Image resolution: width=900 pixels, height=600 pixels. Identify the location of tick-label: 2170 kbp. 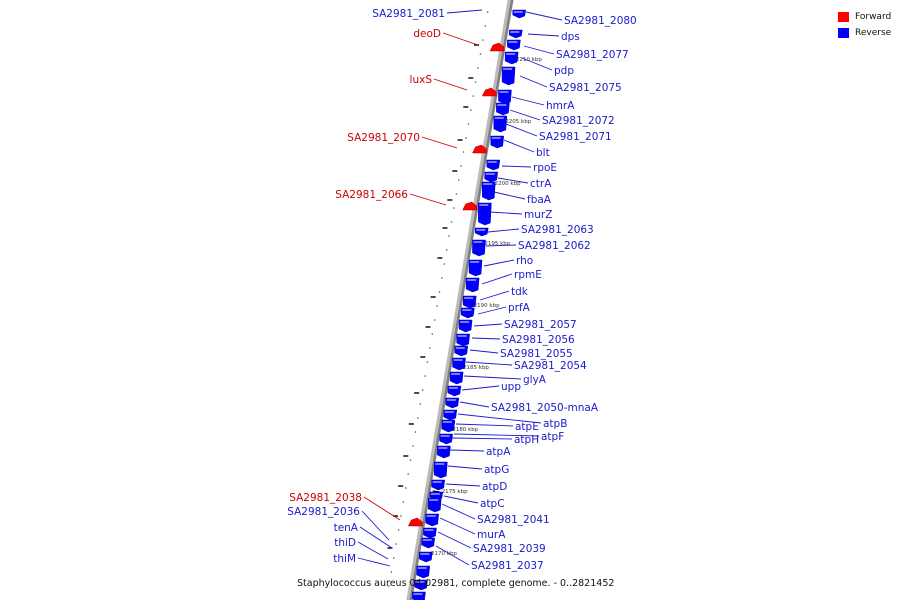
(444, 554).